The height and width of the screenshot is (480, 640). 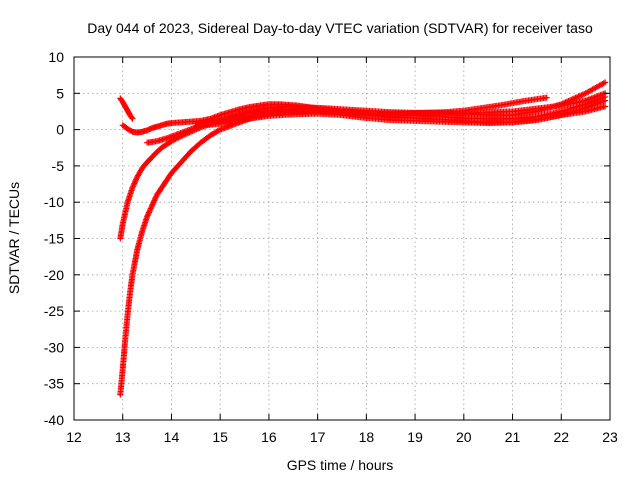 I want to click on x-tick-label: 23, so click(x=610, y=437).